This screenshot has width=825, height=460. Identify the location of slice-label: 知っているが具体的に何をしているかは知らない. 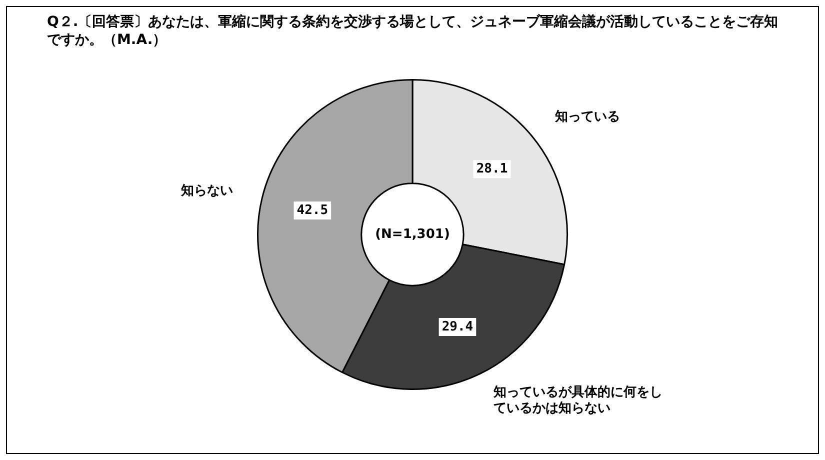
(577, 400).